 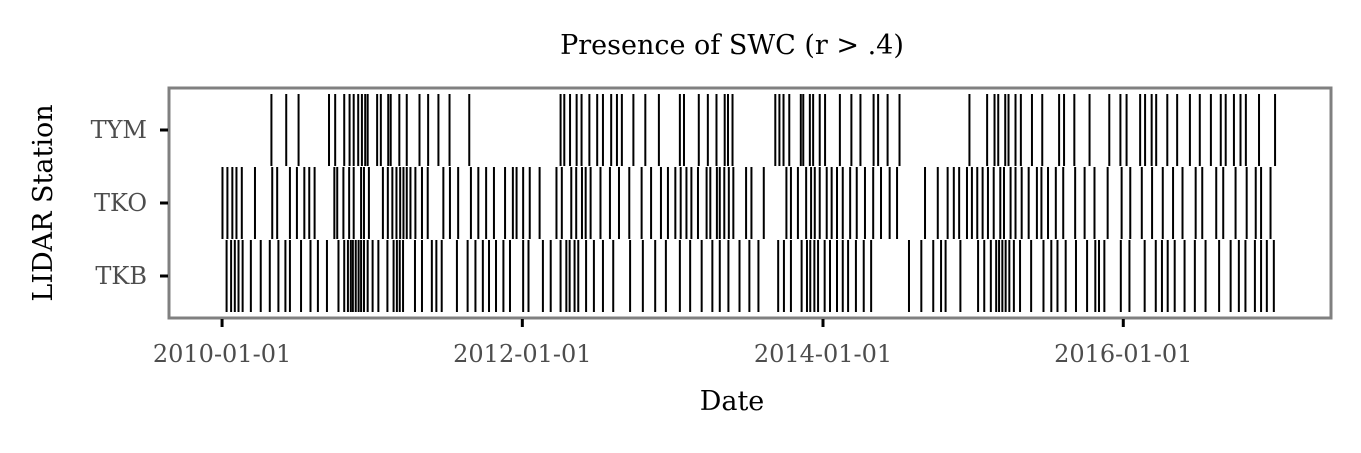 I want to click on y-tick-label: TYM, so click(x=119, y=130).